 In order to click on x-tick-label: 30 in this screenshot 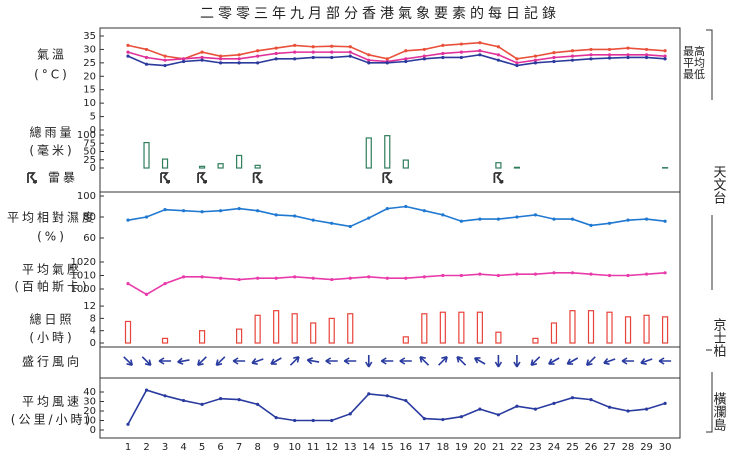, I will do `click(665, 447)`.